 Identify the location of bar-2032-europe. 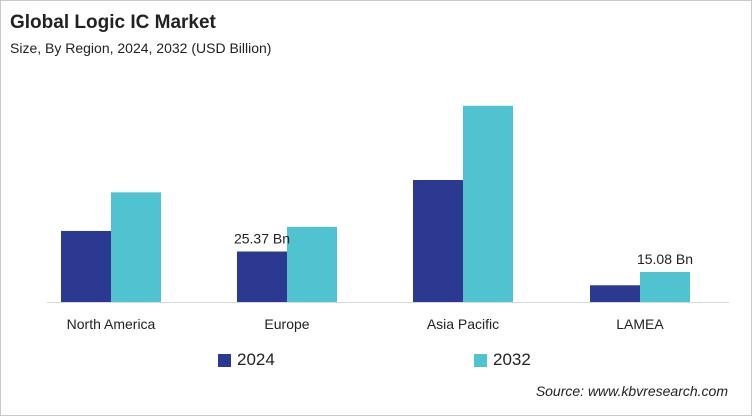
(312, 264).